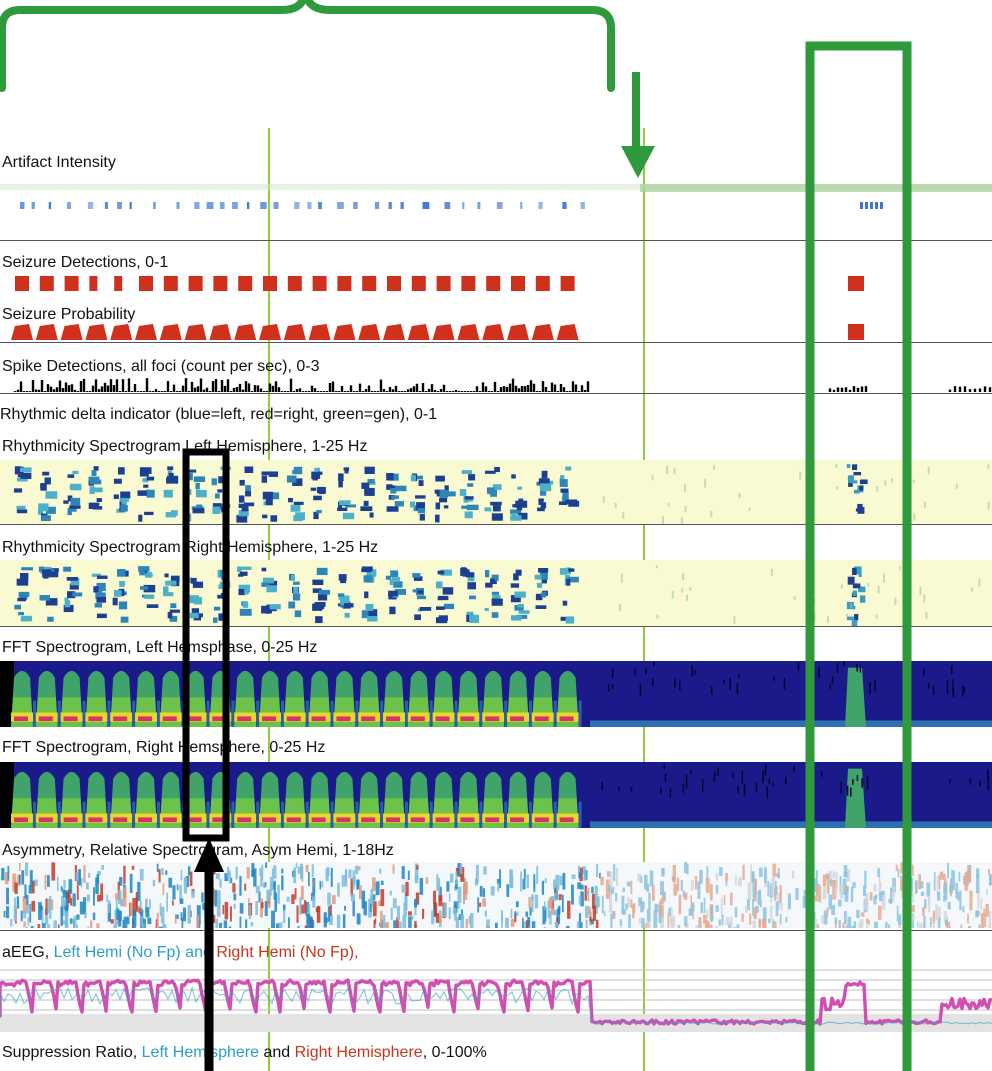 The image size is (992, 1071). I want to click on suppression-and: and, so click(277, 1052).